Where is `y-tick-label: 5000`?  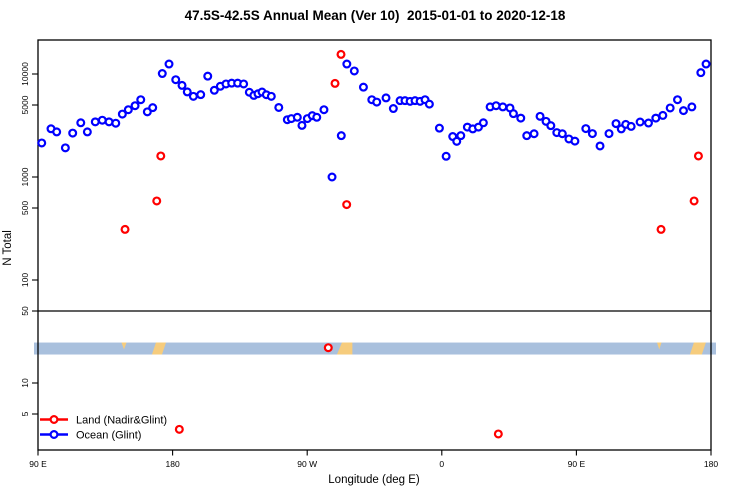
y-tick-label: 5000 is located at coordinates (25, 104).